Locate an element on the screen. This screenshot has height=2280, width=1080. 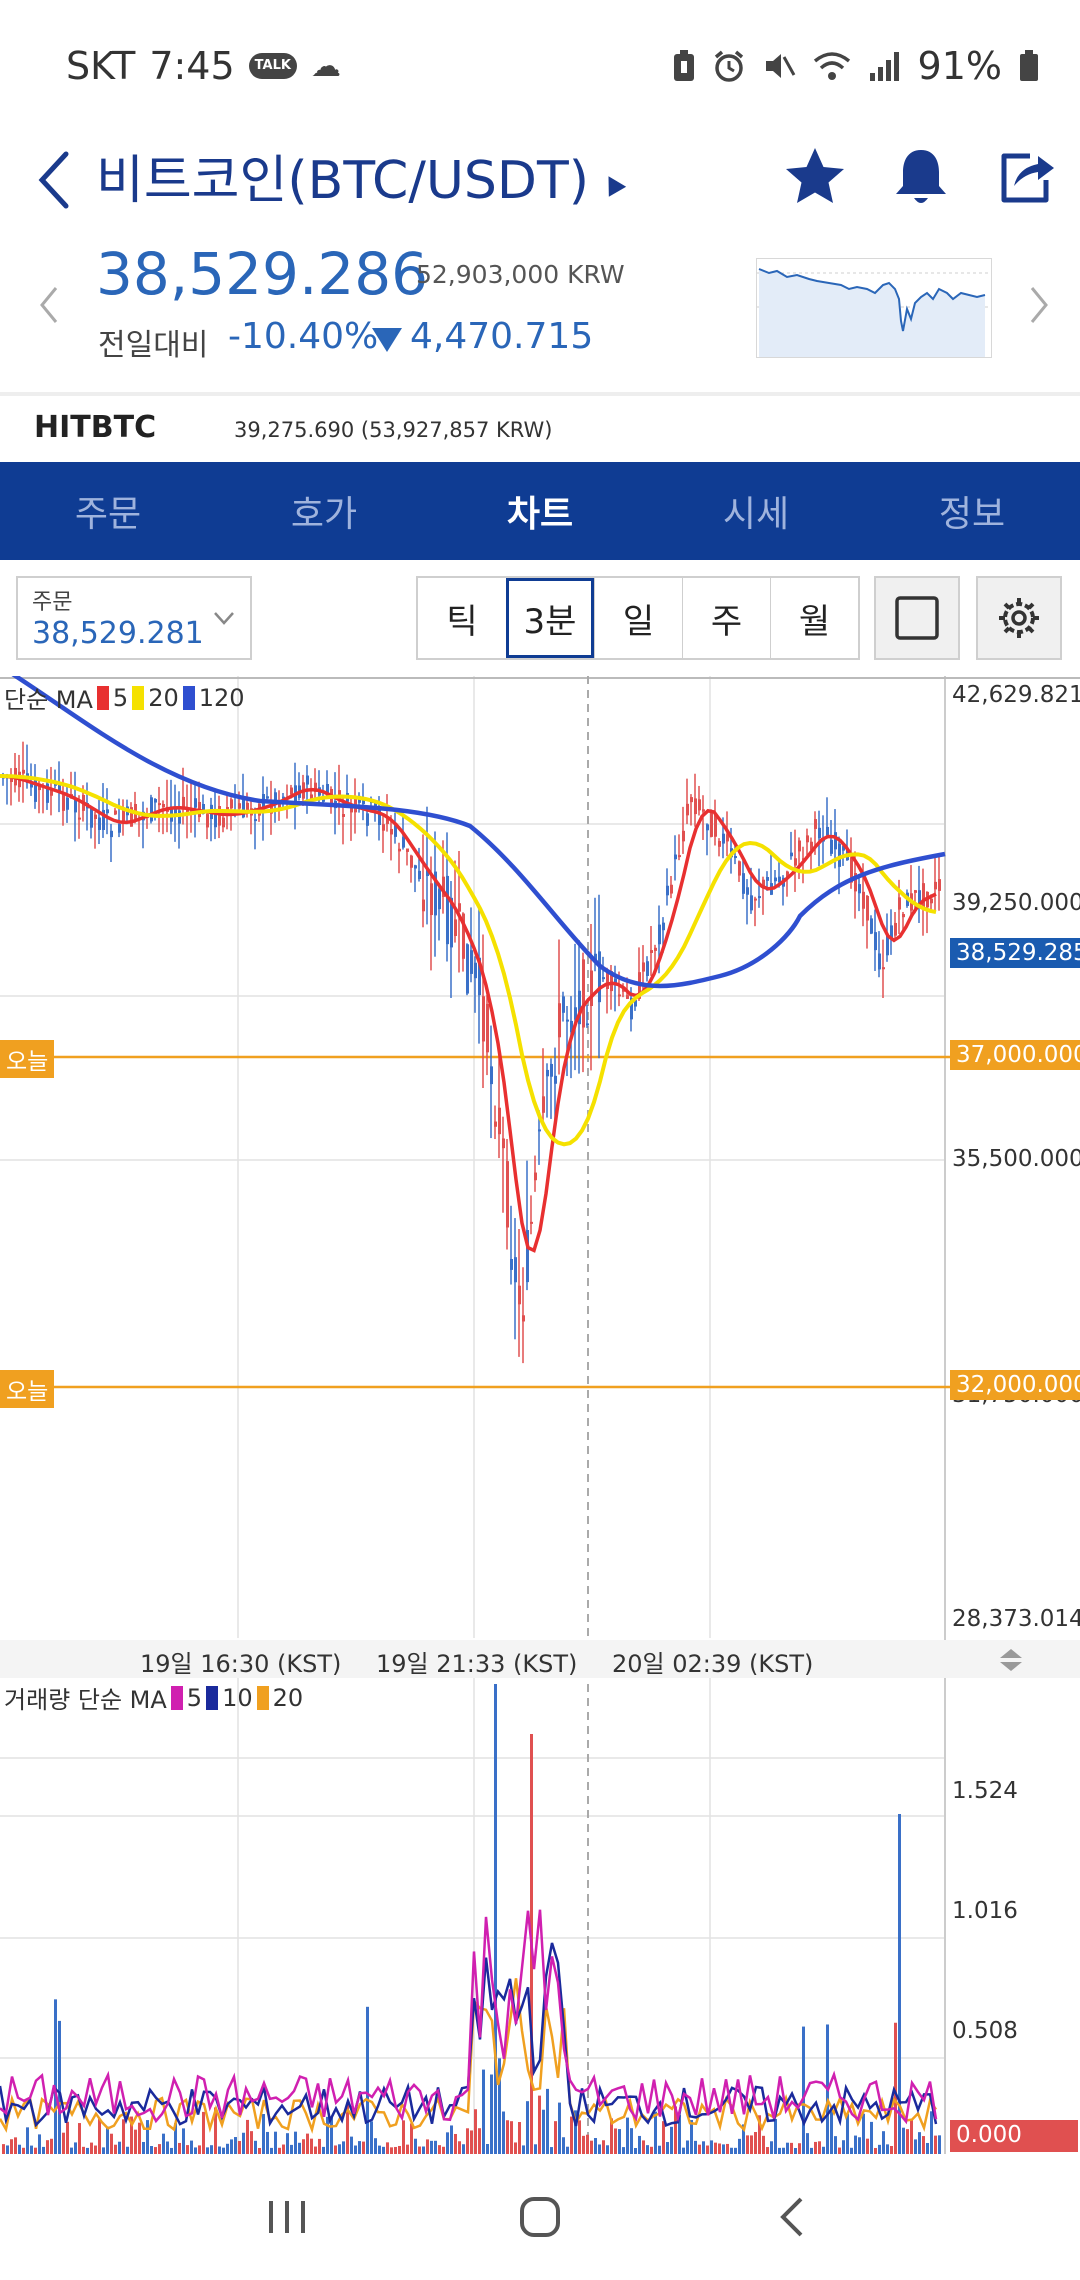
next-coin-icon is located at coordinates (1039, 305).